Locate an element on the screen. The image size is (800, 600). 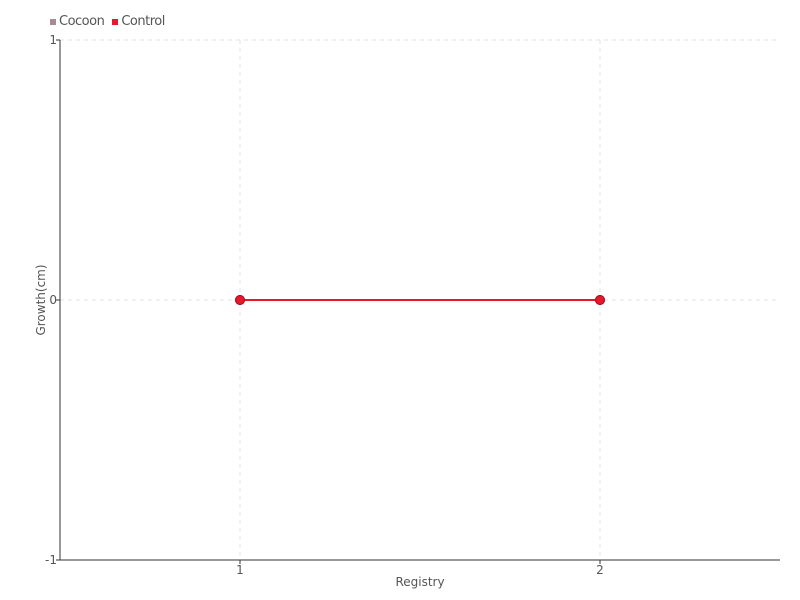
y-axis-label: Growth(cm) is located at coordinates (41, 299).